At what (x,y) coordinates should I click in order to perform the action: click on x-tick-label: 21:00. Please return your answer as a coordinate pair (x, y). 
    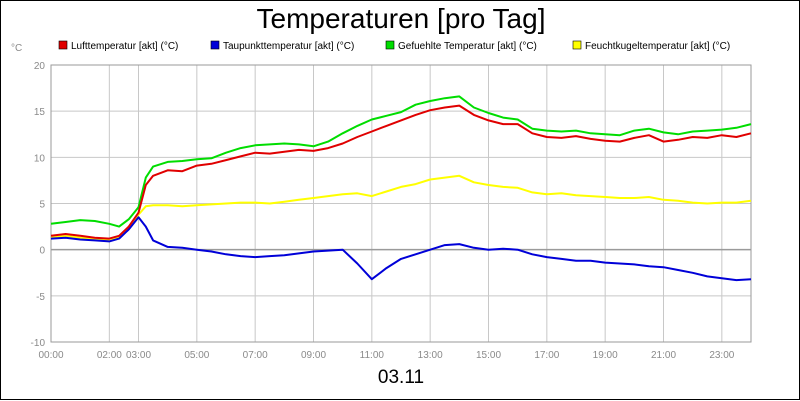
    Looking at the image, I should click on (663, 355).